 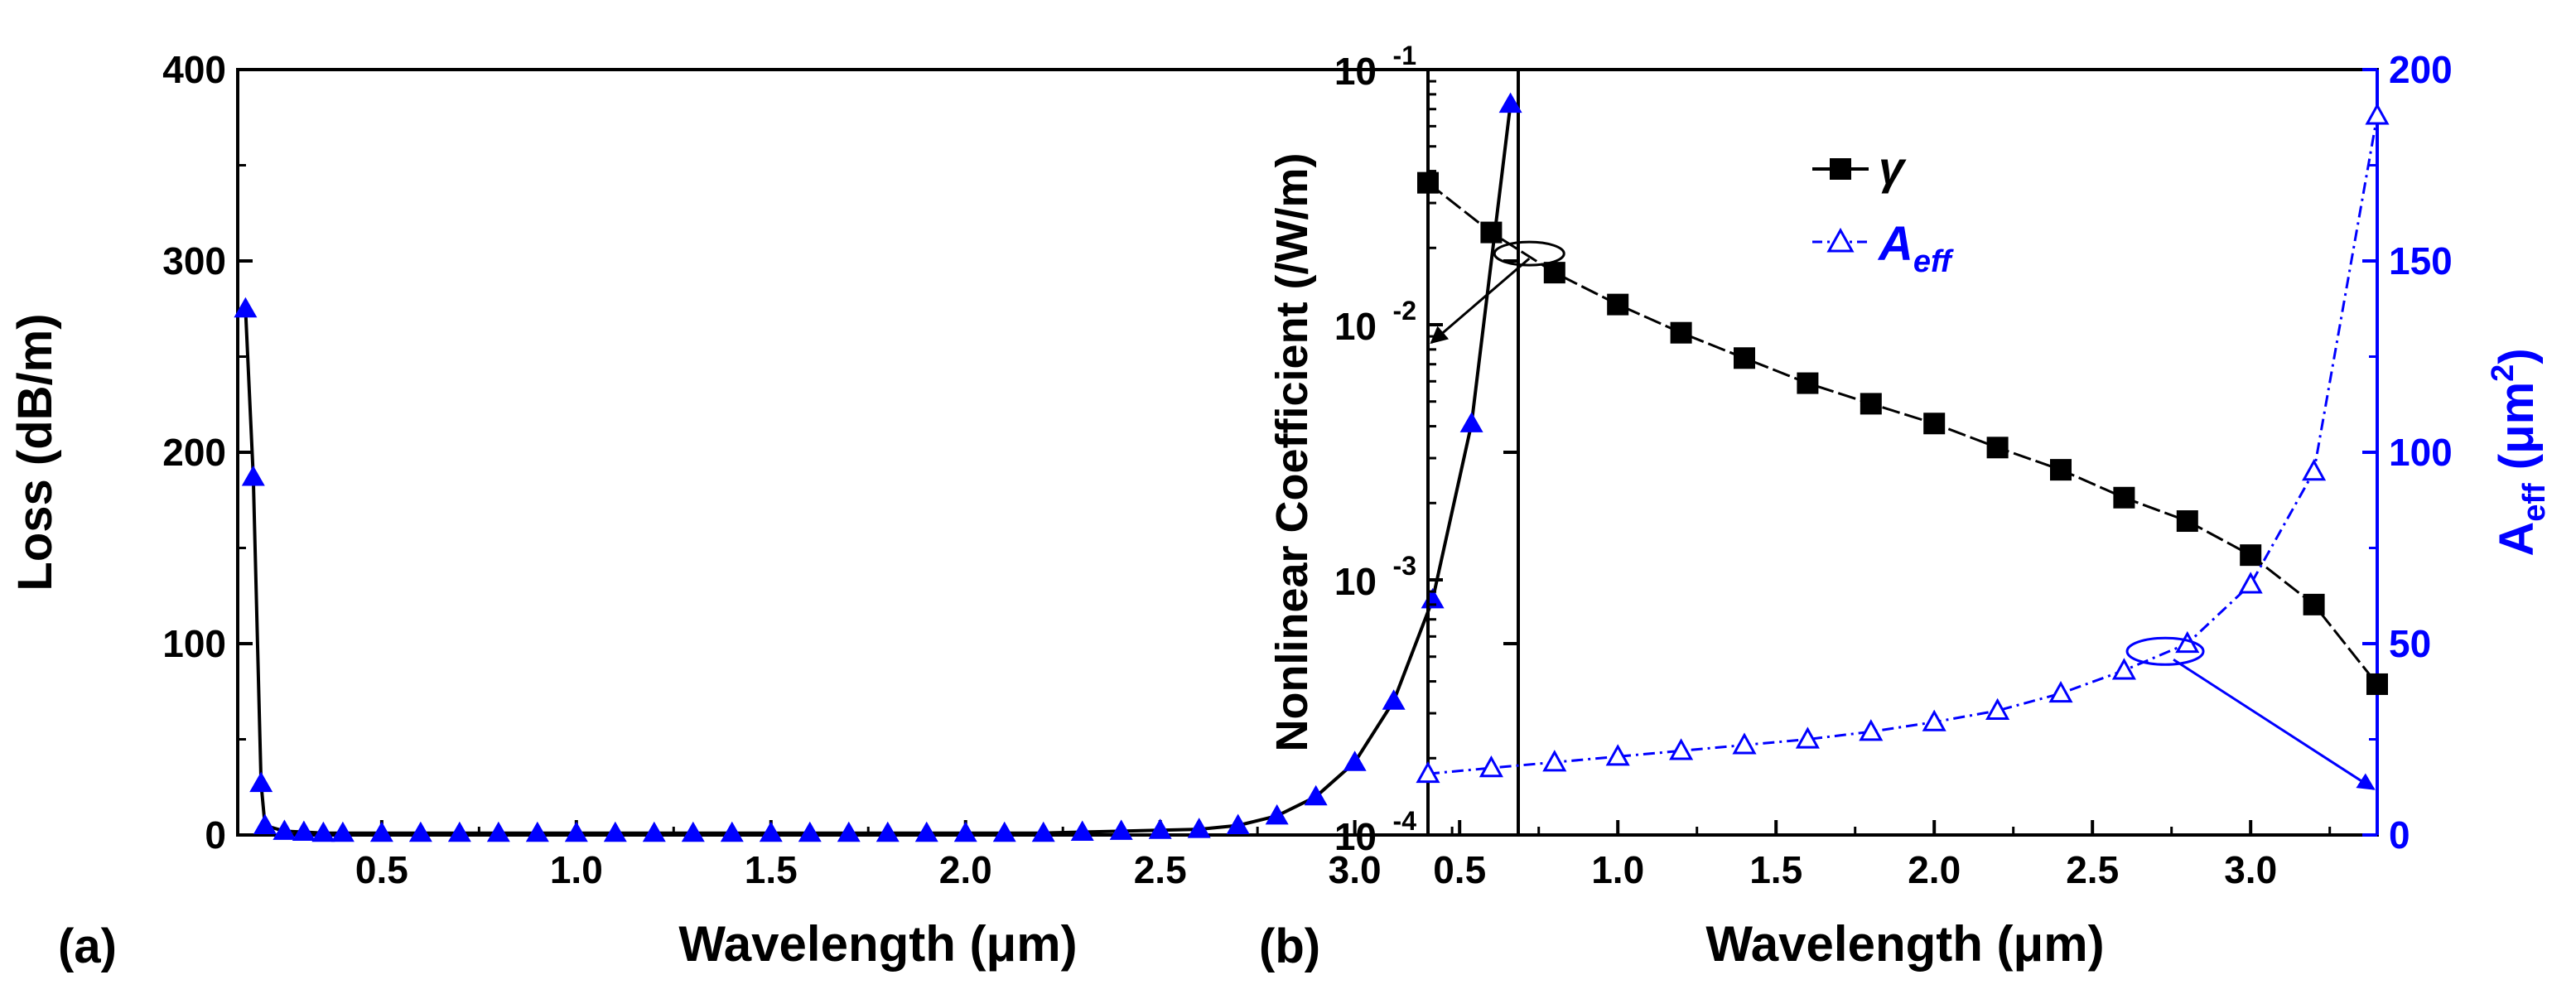 I want to click on x-tick-label-a: 1.5, so click(x=771, y=869).